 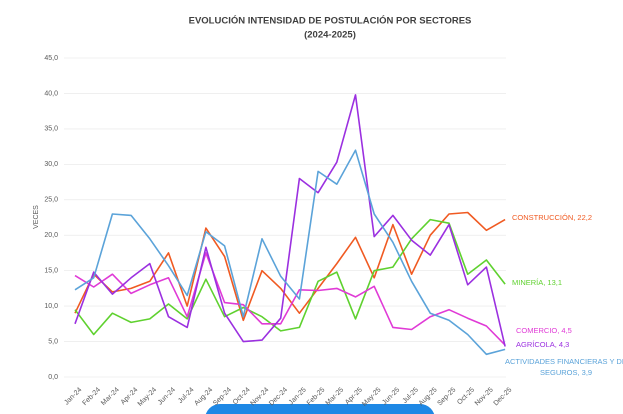 What do you see at coordinates (73, 396) in the screenshot?
I see `x-tick-label: Jan-24` at bounding box center [73, 396].